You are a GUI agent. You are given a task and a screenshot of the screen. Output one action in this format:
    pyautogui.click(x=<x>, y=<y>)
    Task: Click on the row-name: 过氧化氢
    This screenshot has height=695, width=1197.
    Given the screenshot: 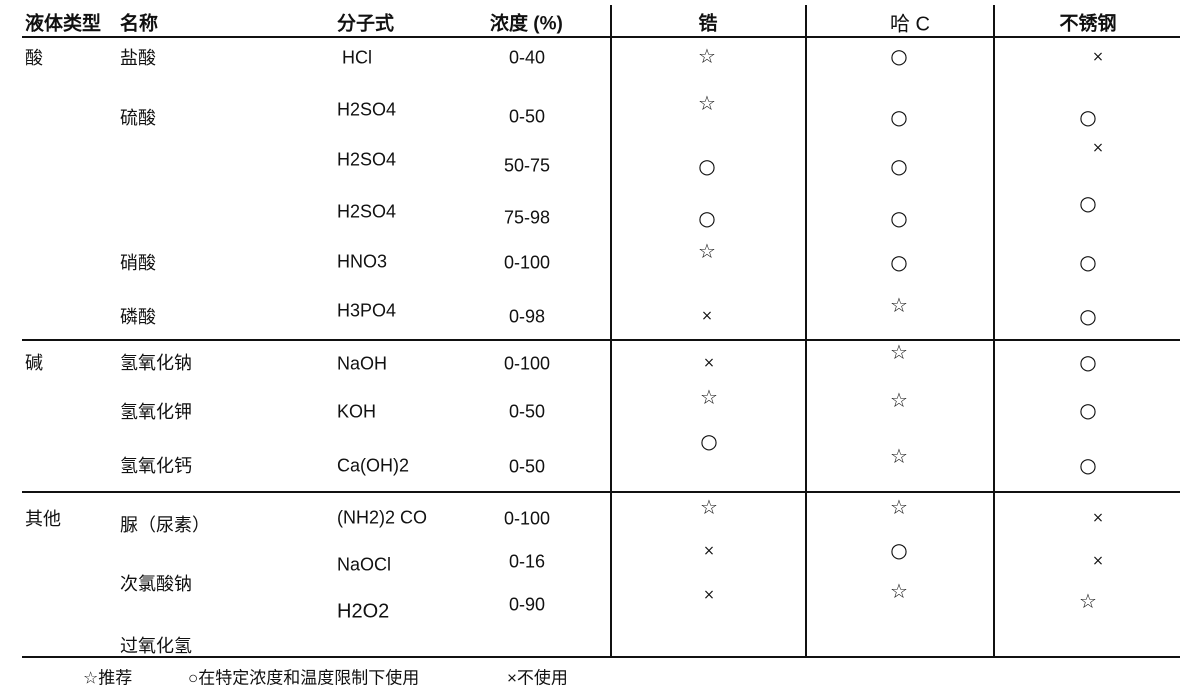 What is the action you would take?
    pyautogui.click(x=156, y=646)
    